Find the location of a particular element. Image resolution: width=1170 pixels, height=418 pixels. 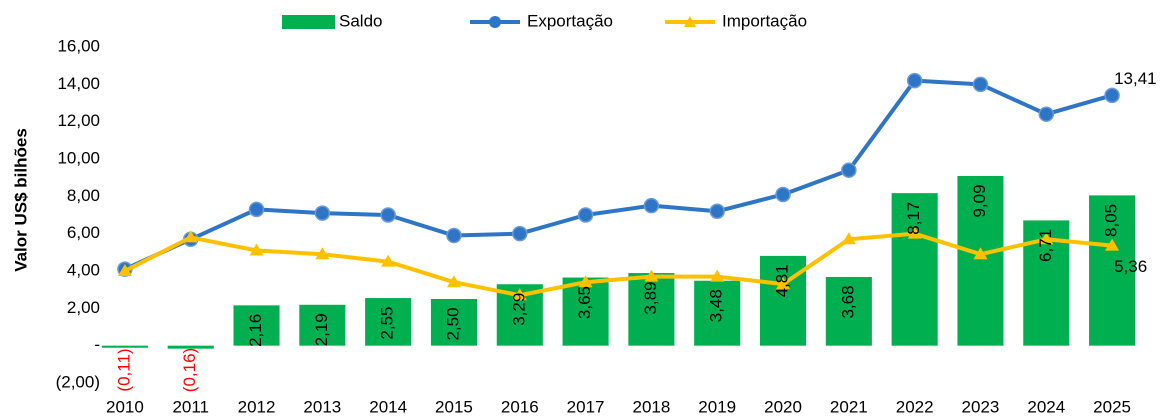

y-tick-label: 6,00 is located at coordinates (83, 232).